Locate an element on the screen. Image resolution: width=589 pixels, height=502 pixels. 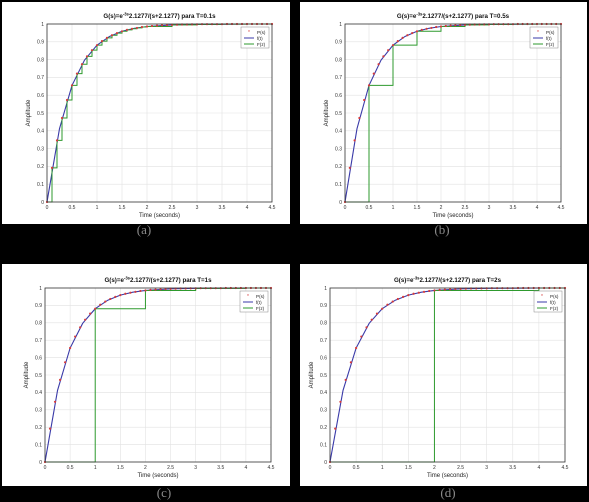
y-tick-labels: 0 0.1 0.2 0.3 0.4 0.5 0.6 0.7 0.8 0.9 1 is located at coordinates (338, 114).